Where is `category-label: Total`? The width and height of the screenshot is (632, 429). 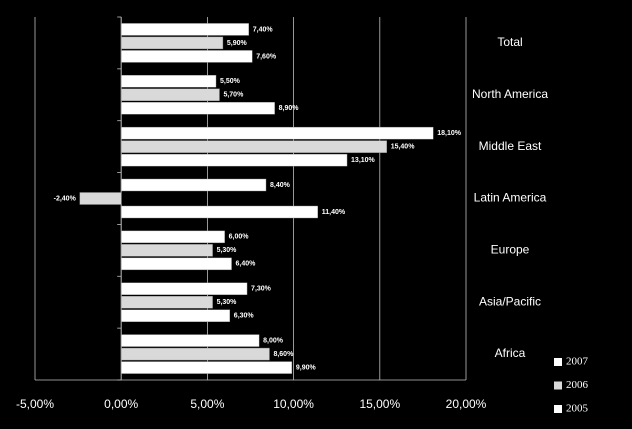 category-label: Total is located at coordinates (509, 42).